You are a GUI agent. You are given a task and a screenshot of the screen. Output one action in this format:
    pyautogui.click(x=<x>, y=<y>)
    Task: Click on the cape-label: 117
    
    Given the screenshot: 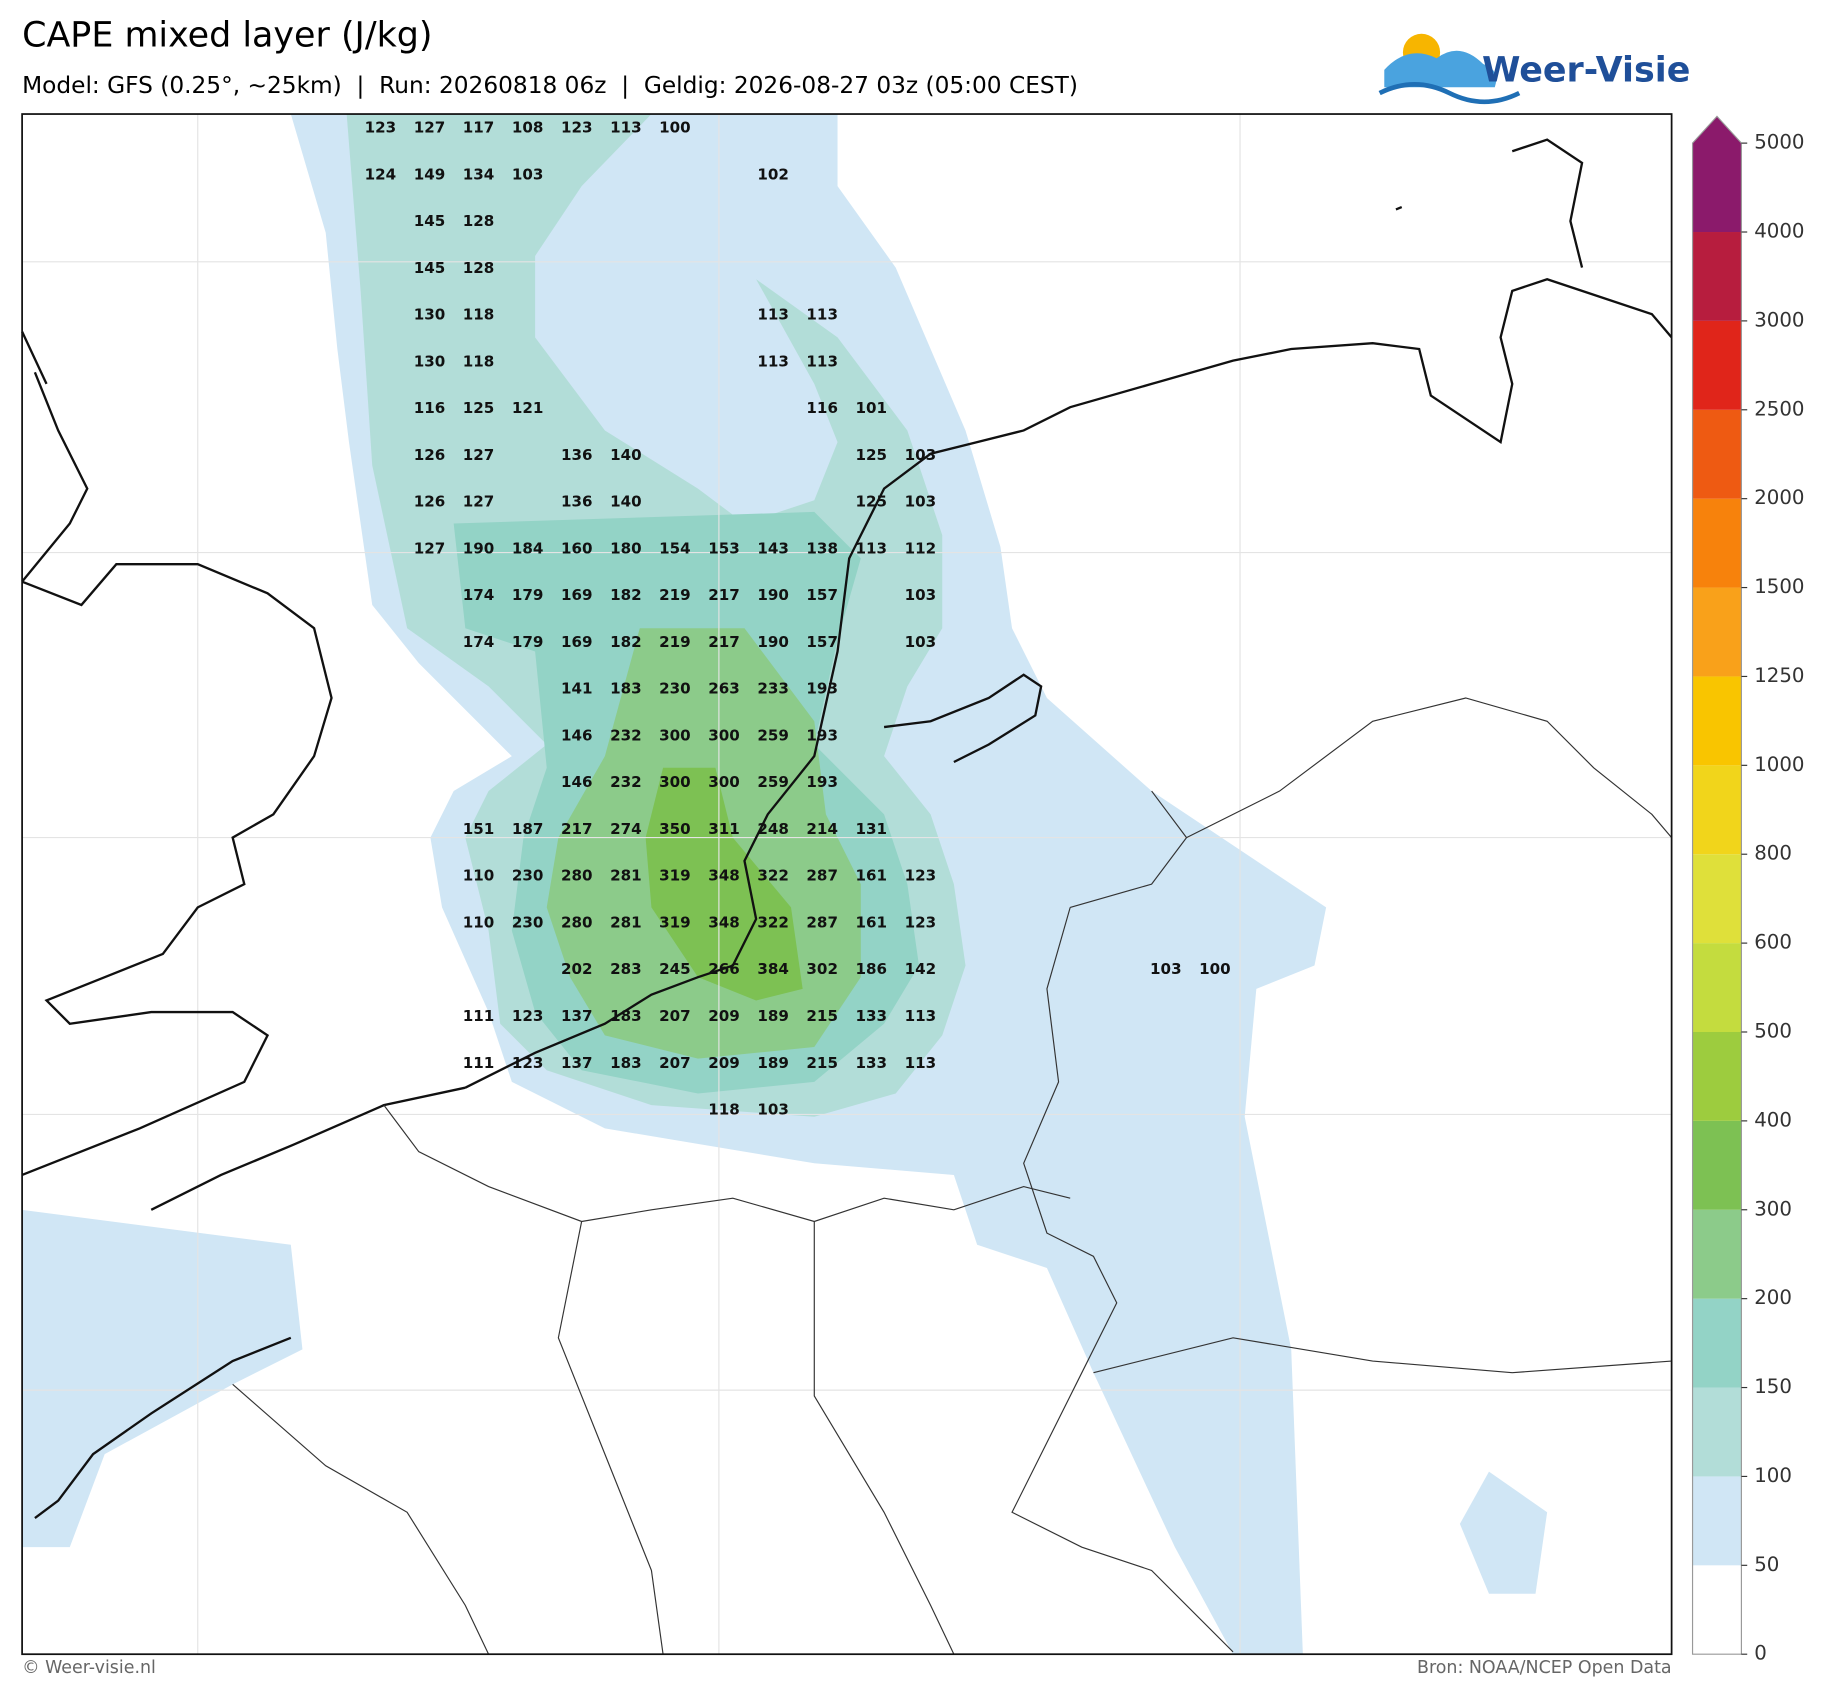 What is the action you would take?
    pyautogui.click(x=479, y=128)
    